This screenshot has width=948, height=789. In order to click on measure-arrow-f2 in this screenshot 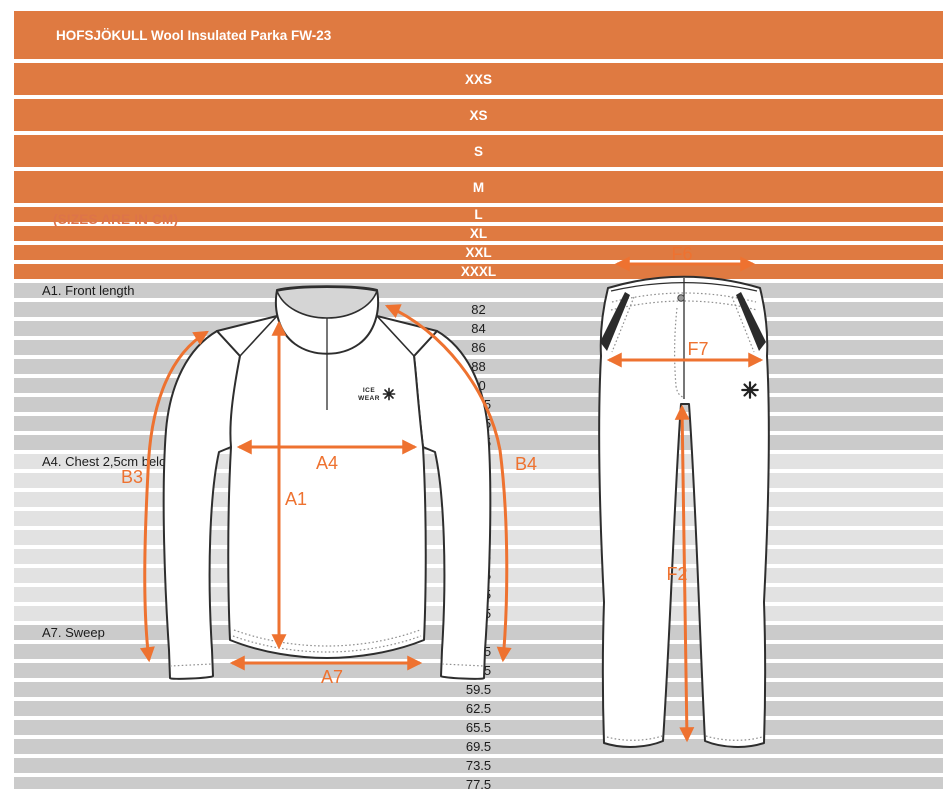, I will do `click(684, 573)`.